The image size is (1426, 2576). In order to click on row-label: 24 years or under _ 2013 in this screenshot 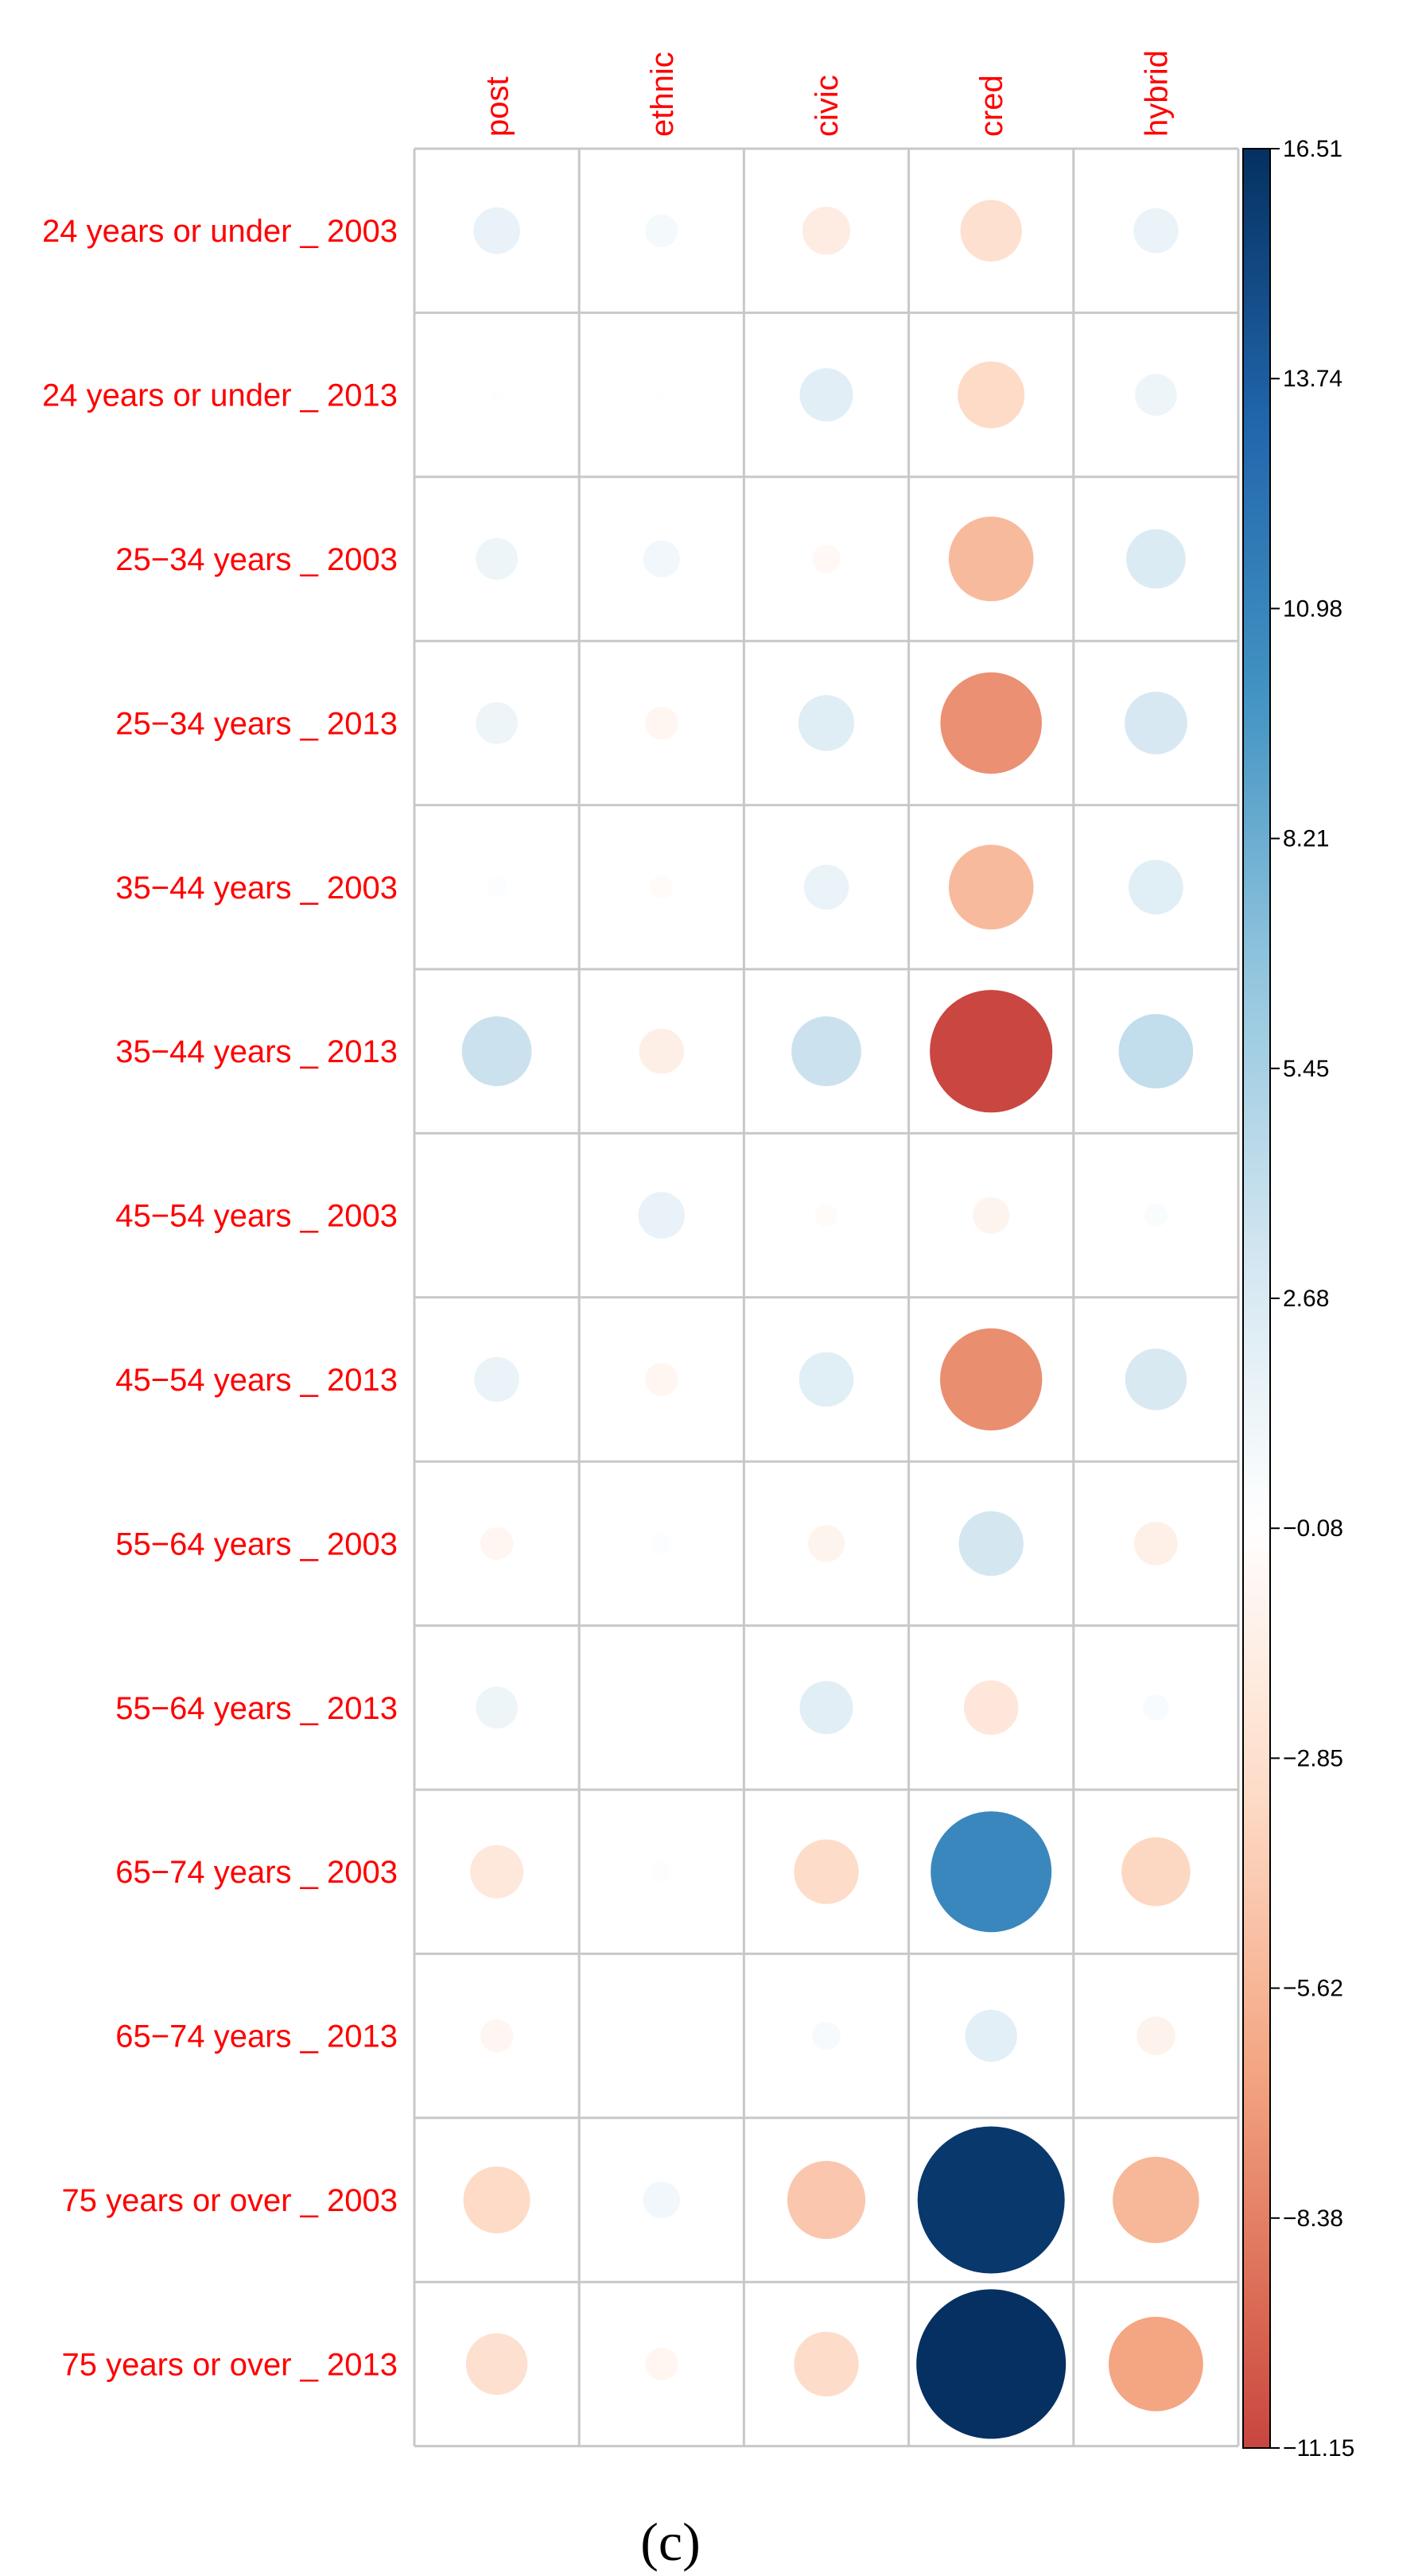, I will do `click(220, 395)`.